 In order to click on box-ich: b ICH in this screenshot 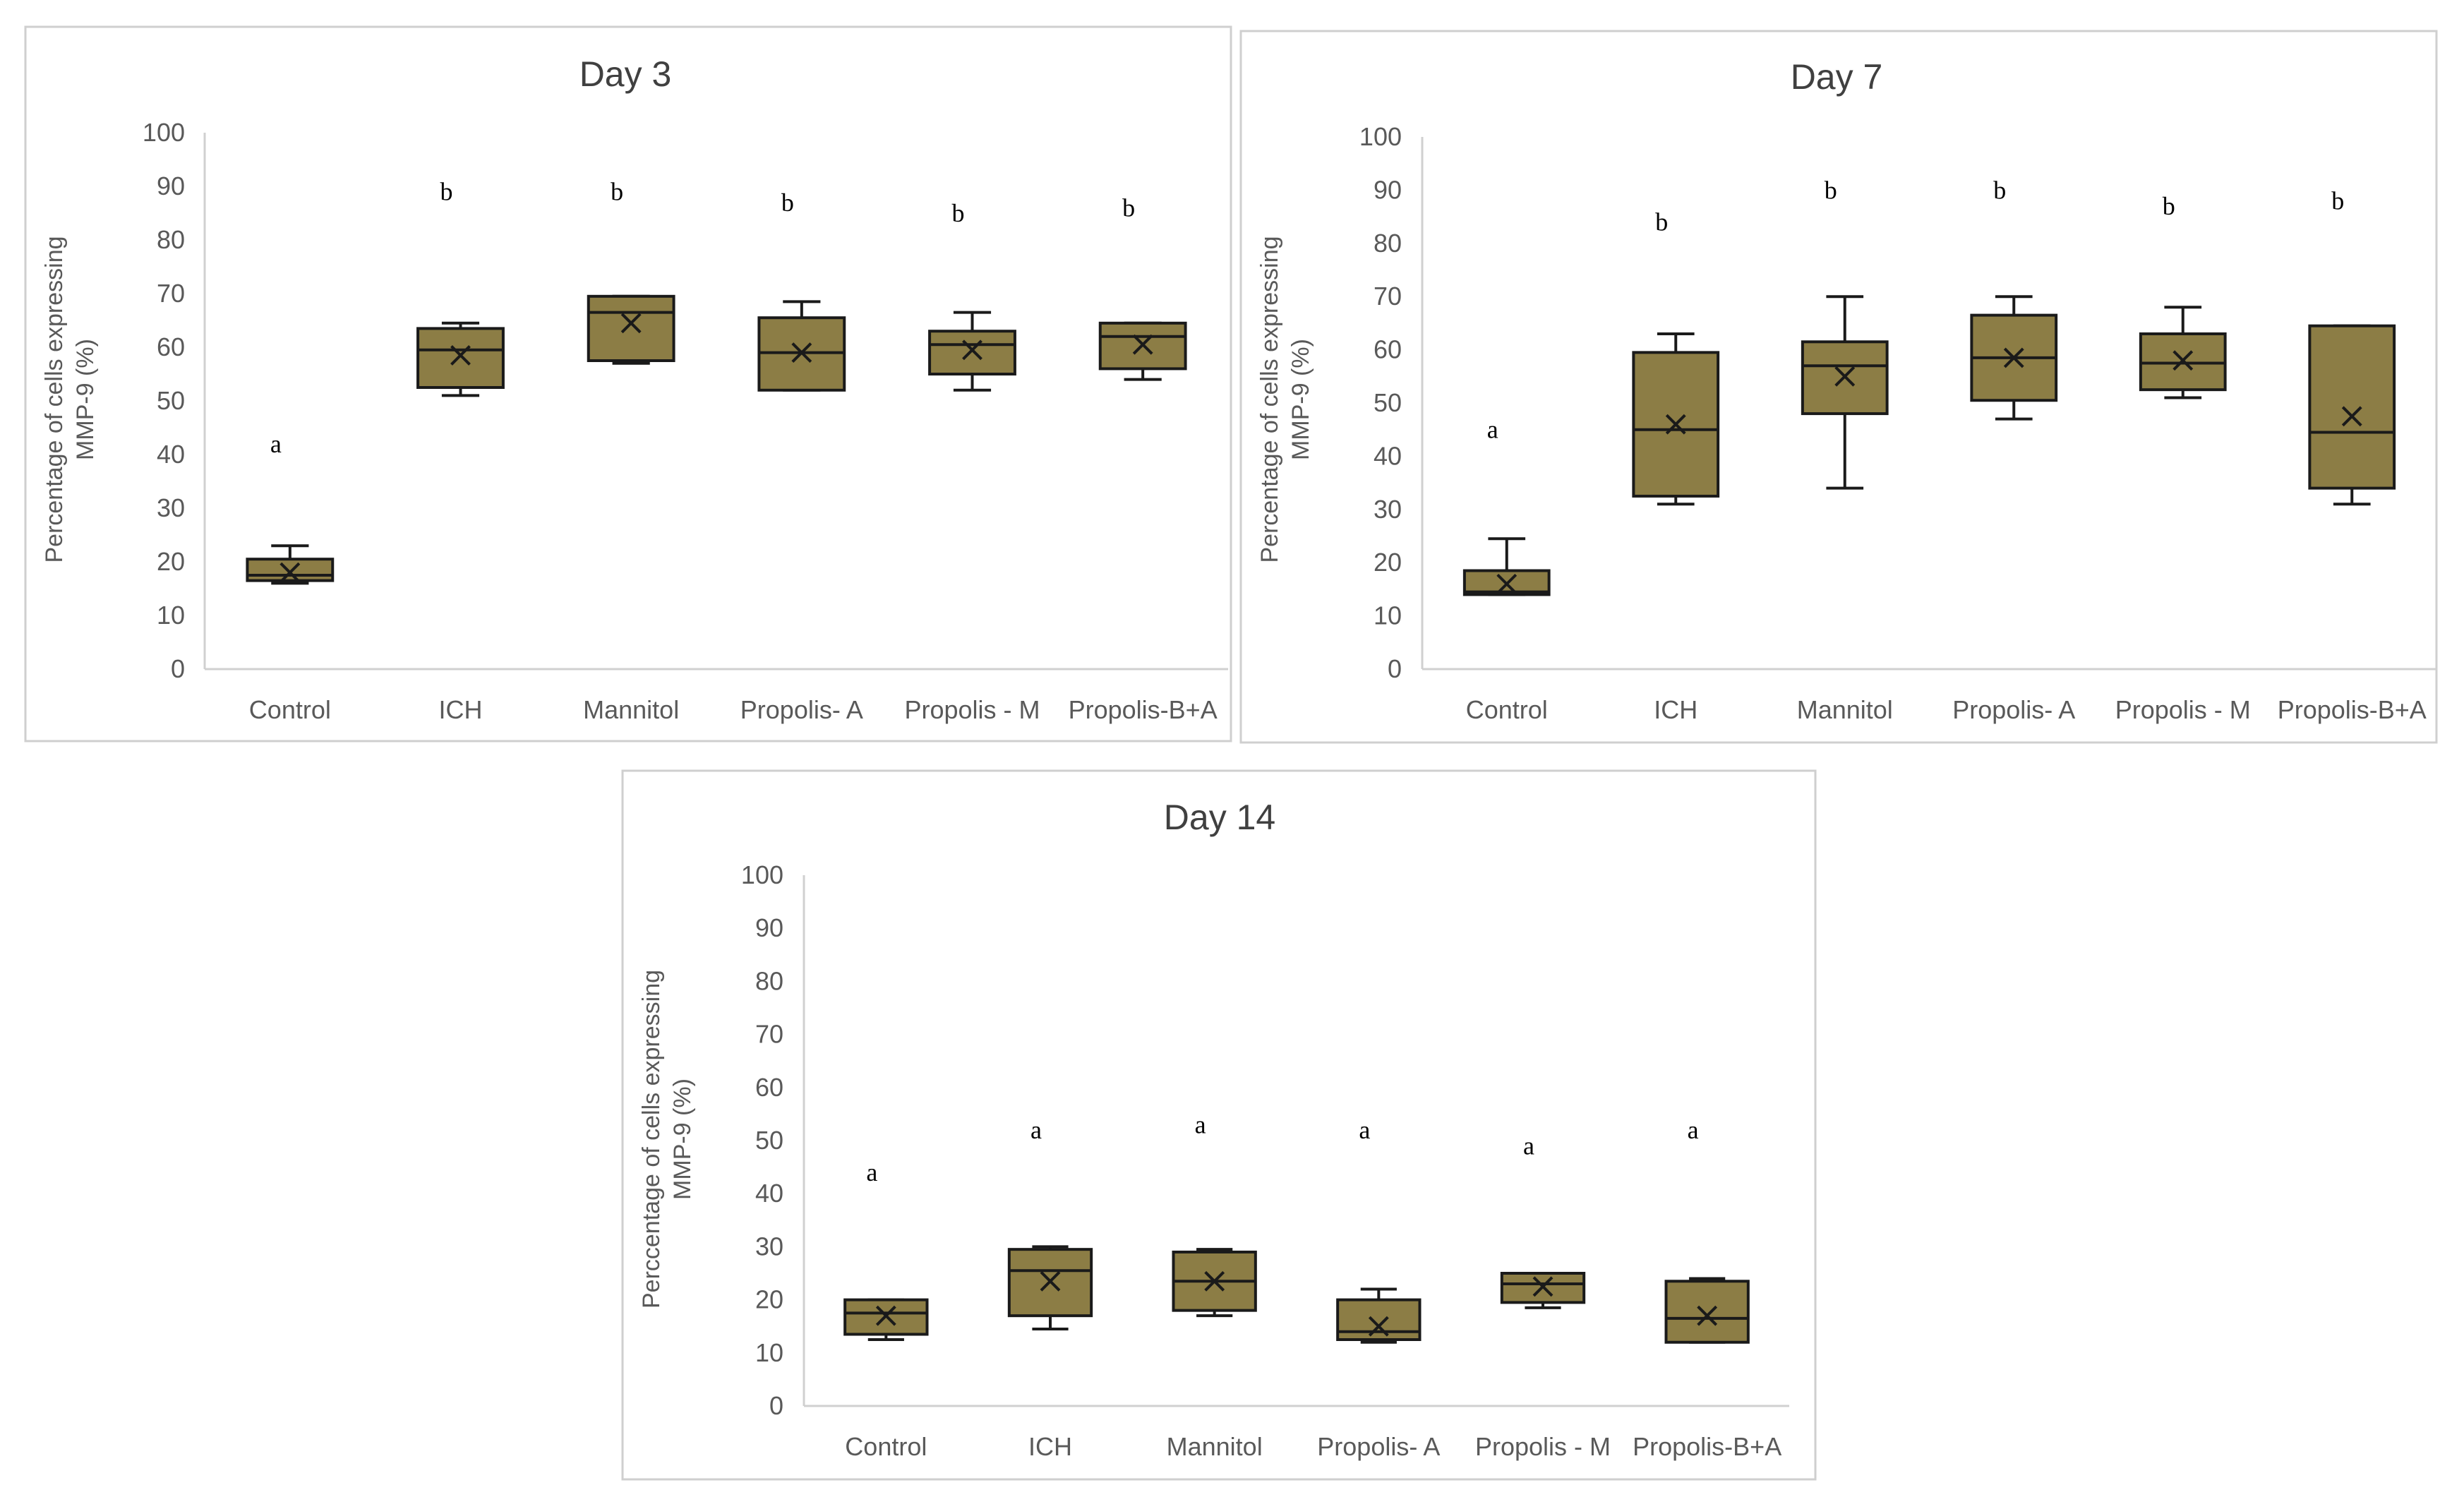, I will do `click(460, 451)`.